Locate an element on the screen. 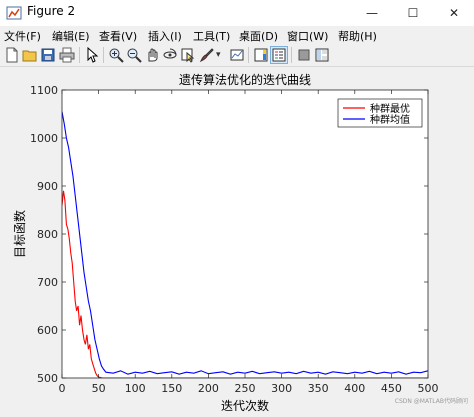 The width and height of the screenshot is (474, 417). close-button: ✕ is located at coordinates (454, 13).